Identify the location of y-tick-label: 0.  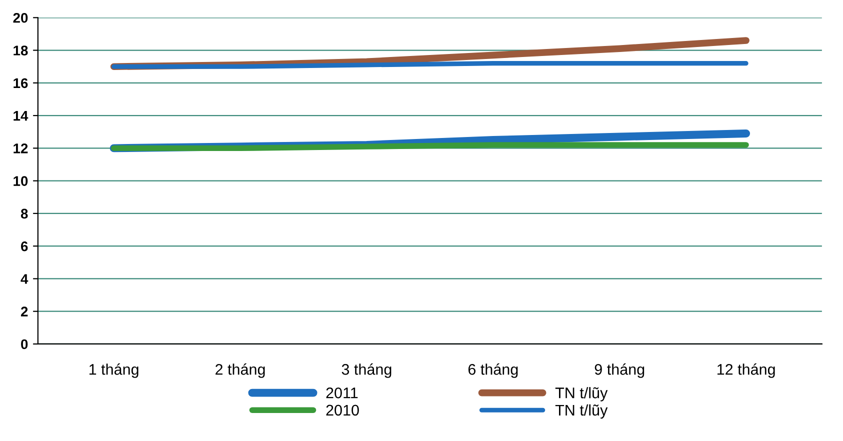
(24, 344).